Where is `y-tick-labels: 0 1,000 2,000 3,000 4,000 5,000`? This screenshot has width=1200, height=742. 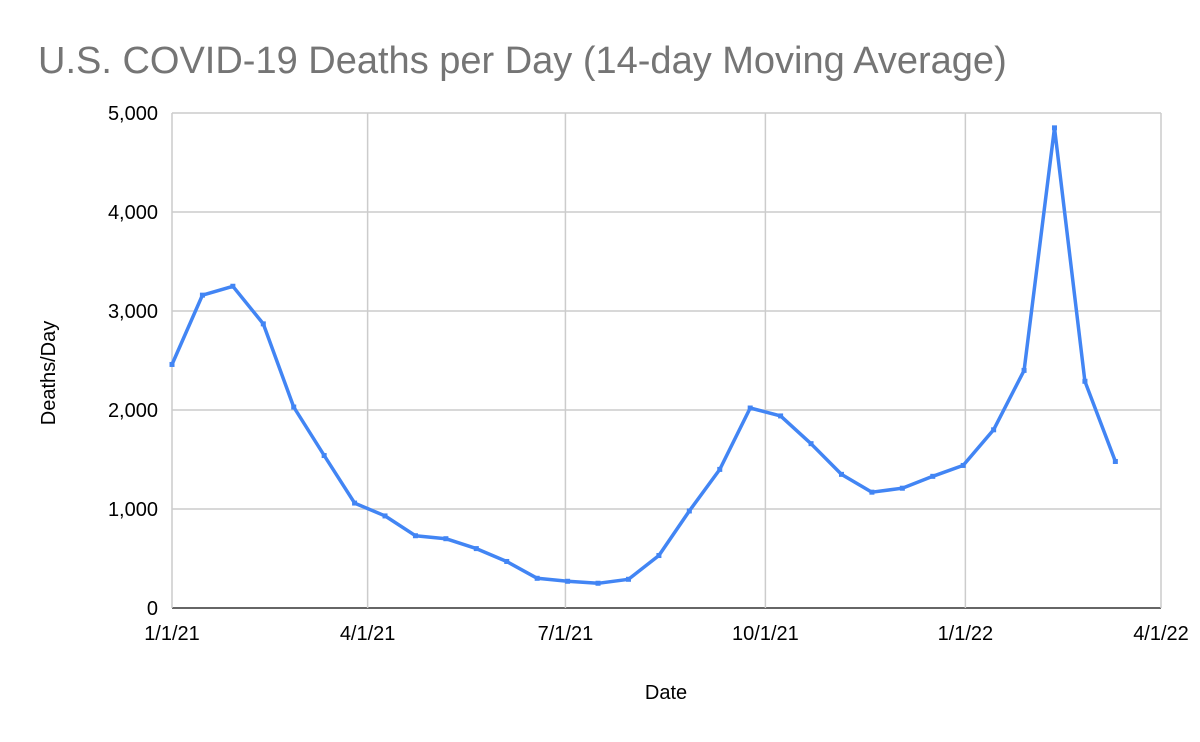 y-tick-labels: 0 1,000 2,000 3,000 4,000 5,000 is located at coordinates (133, 361).